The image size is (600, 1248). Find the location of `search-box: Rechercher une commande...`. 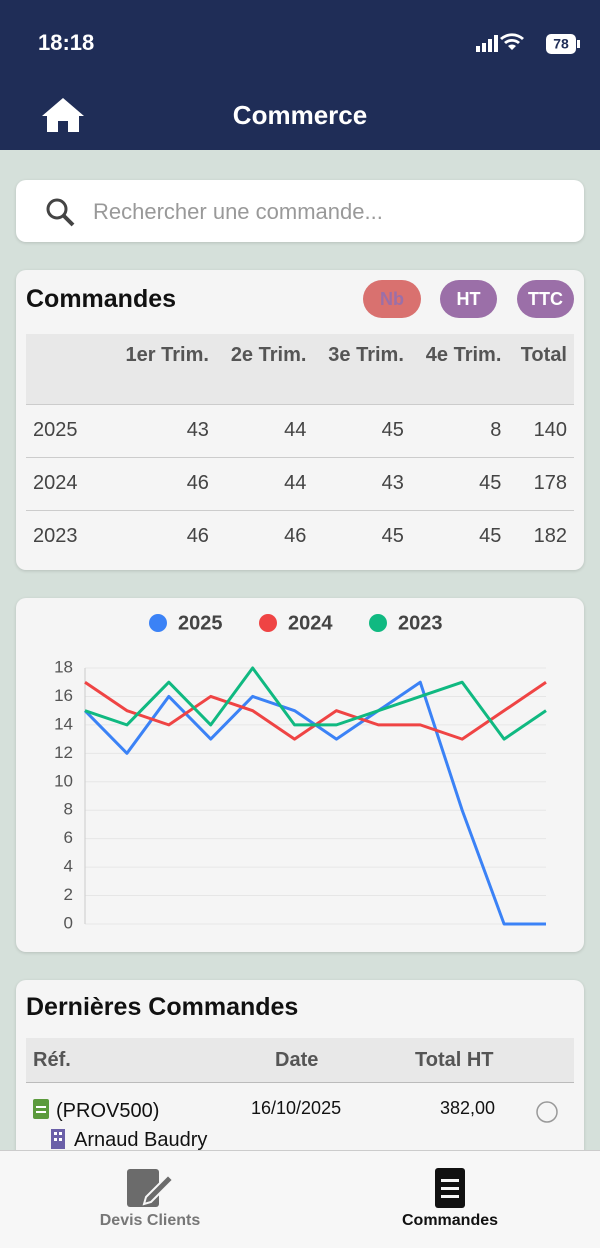

search-box: Rechercher une commande... is located at coordinates (300, 211).